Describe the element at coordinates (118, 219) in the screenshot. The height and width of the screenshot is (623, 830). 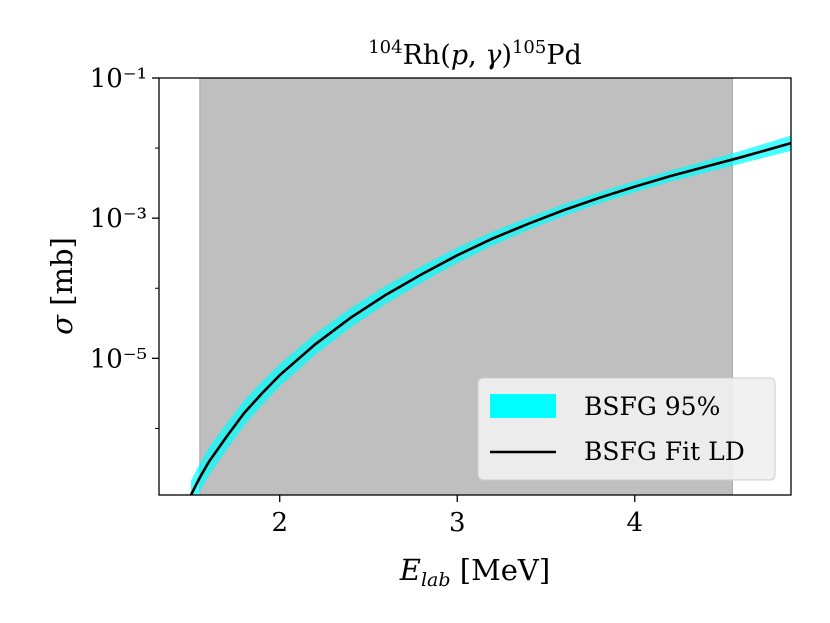
I see `y-tick-label: 10⁻³` at that location.